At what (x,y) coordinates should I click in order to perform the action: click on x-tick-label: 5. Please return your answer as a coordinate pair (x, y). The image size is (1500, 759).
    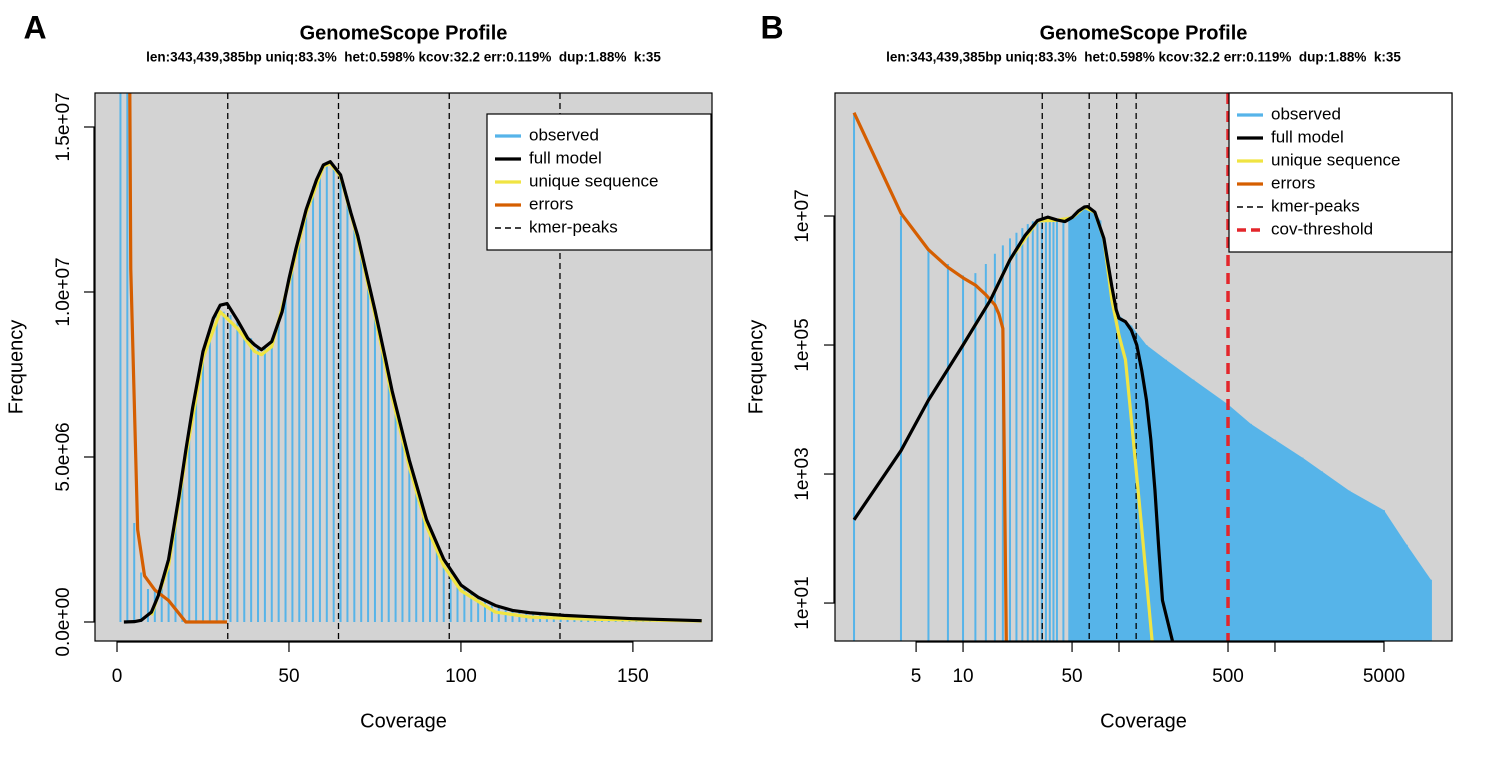
    Looking at the image, I should click on (916, 676).